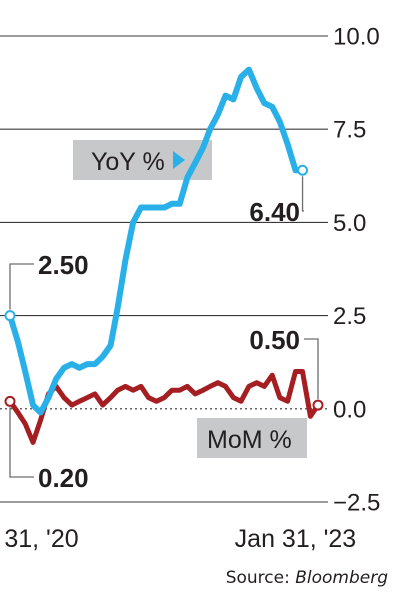  What do you see at coordinates (274, 212) in the screenshot?
I see `annotation-value: 6.40` at bounding box center [274, 212].